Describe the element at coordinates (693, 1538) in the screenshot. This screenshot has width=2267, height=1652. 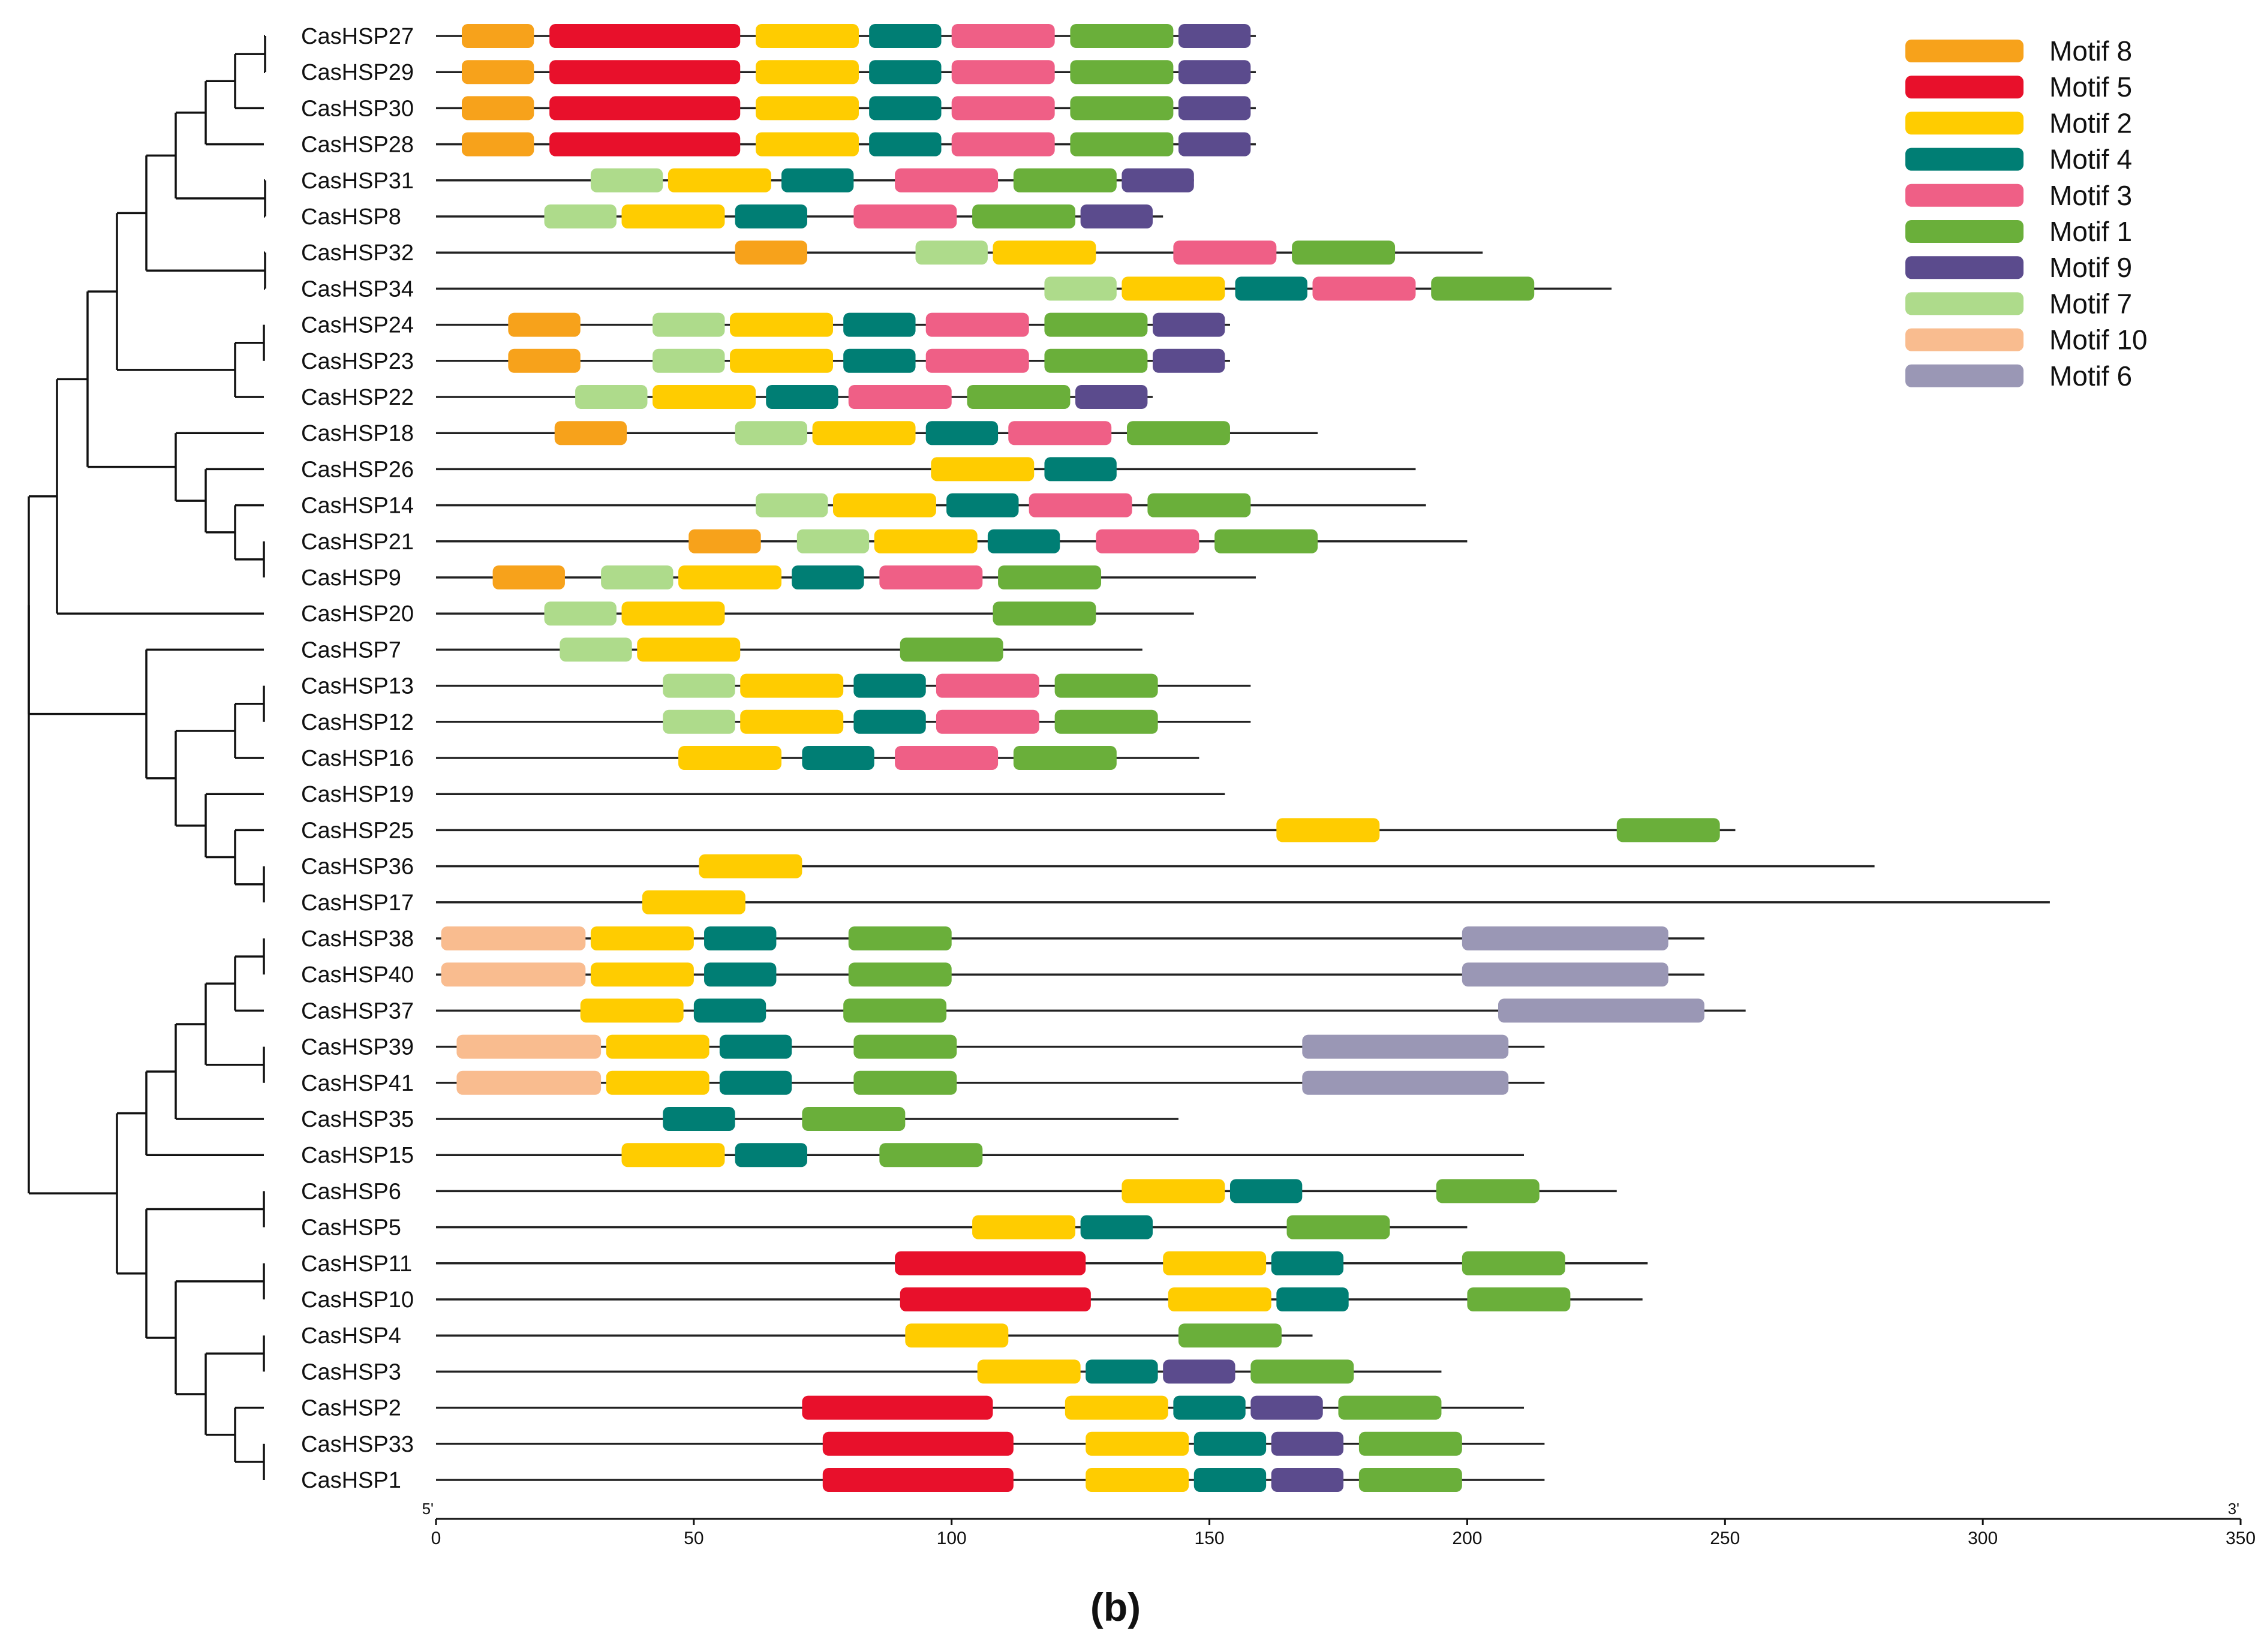
I see `axis-tick-label: 50` at that location.